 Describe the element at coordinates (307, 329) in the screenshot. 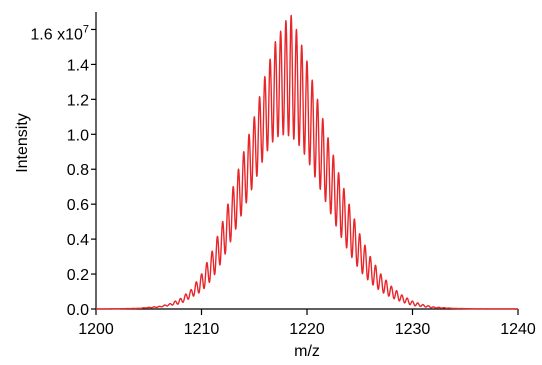

I see `x-tick-label: 1220` at that location.